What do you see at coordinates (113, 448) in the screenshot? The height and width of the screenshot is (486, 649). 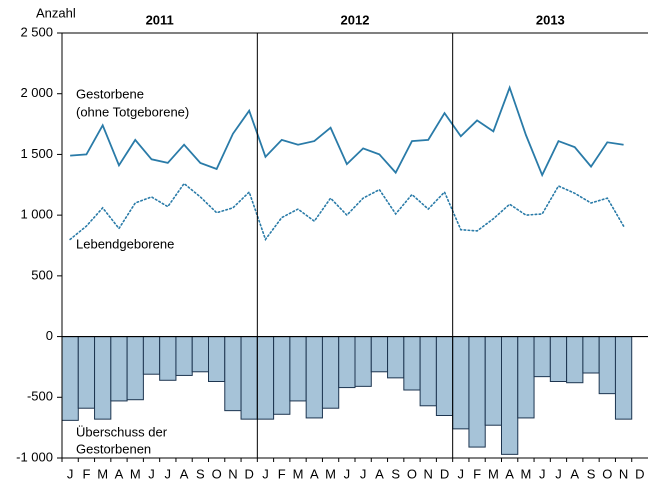 I see `series-label: Gestorbenen` at bounding box center [113, 448].